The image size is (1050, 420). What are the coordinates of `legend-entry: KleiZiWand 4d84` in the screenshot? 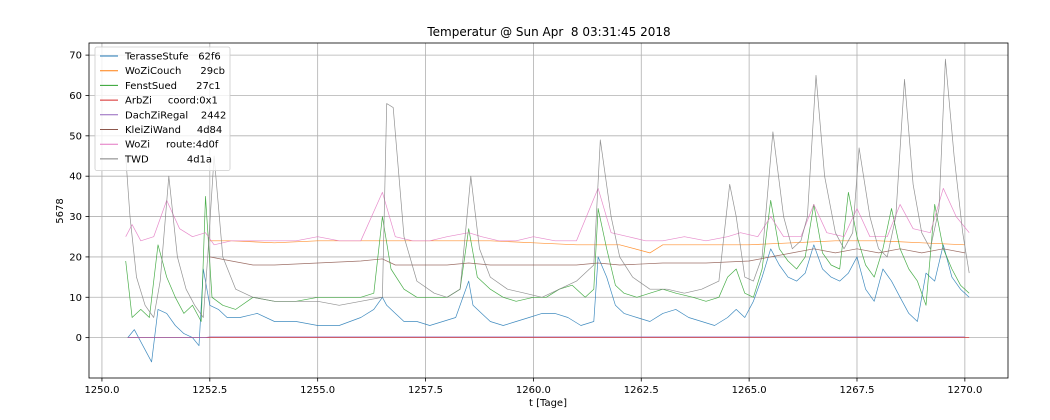 It's located at (173, 130).